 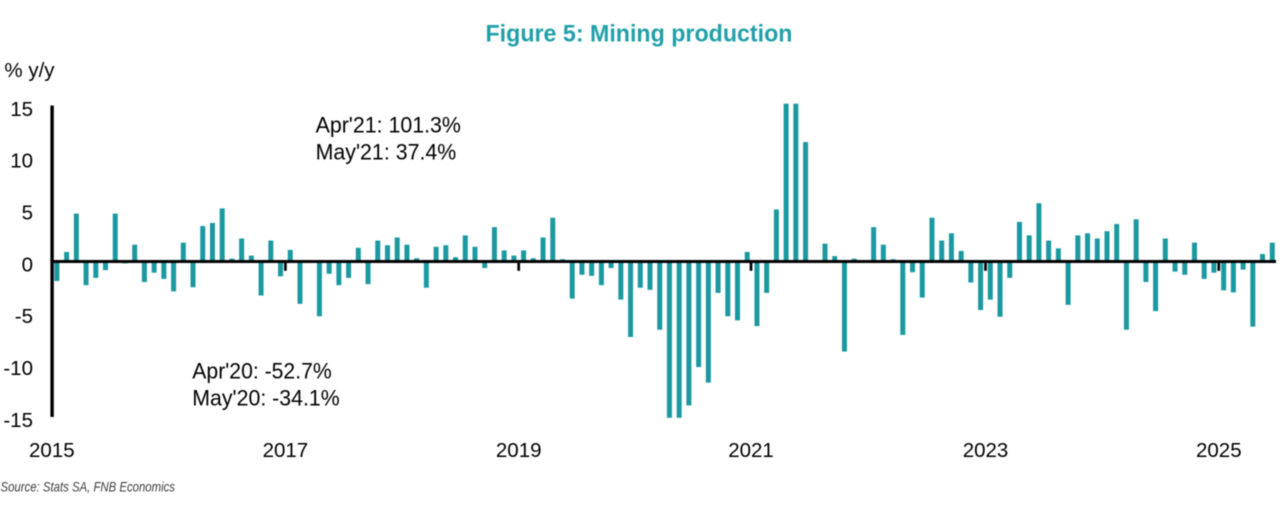 I want to click on svg-text: 2019, so click(x=519, y=450).